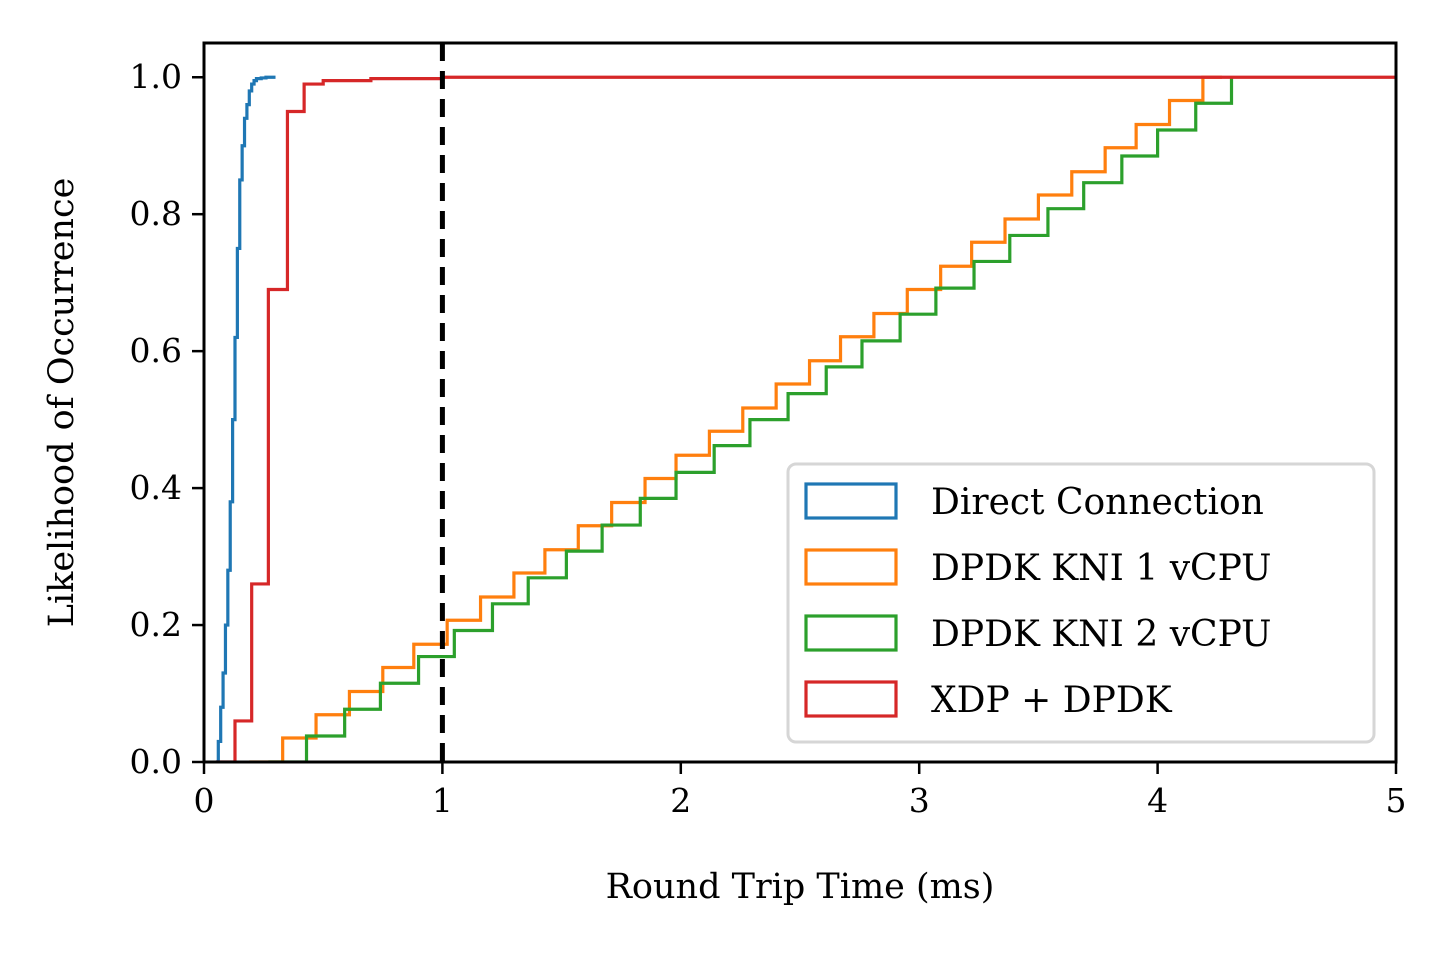 Image resolution: width=1448 pixels, height=956 pixels. Describe the element at coordinates (800, 887) in the screenshot. I see `x-axis-title: Round Trip Time (ms)` at that location.